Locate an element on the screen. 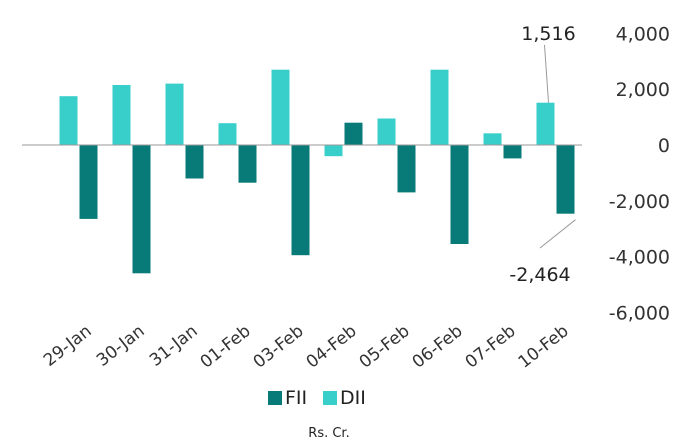 The image size is (689, 442). bar-dii-04-feb is located at coordinates (333, 151).